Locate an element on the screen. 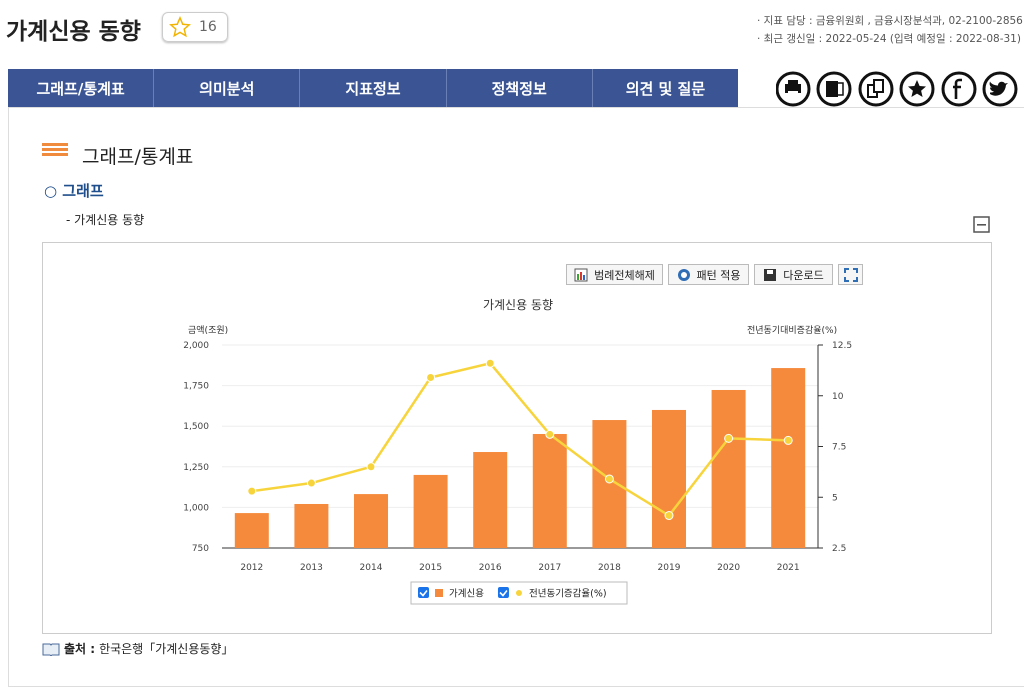 The height and width of the screenshot is (687, 1024). download-button: 다운로드 is located at coordinates (793, 274).